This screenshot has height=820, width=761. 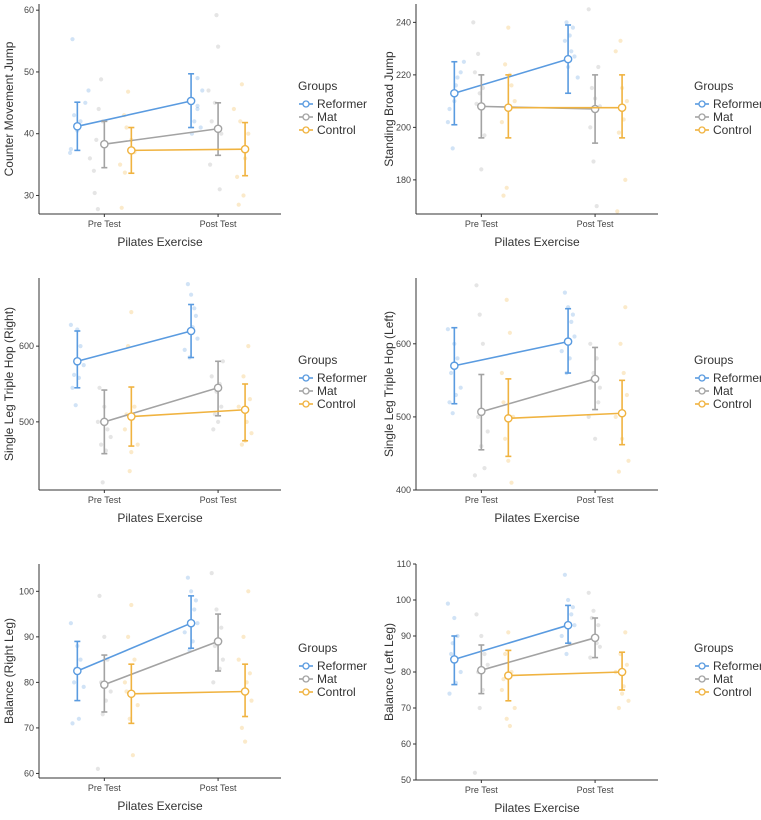 I want to click on y-axis-title: Single Leg Triple Hop (Left), so click(x=389, y=384).